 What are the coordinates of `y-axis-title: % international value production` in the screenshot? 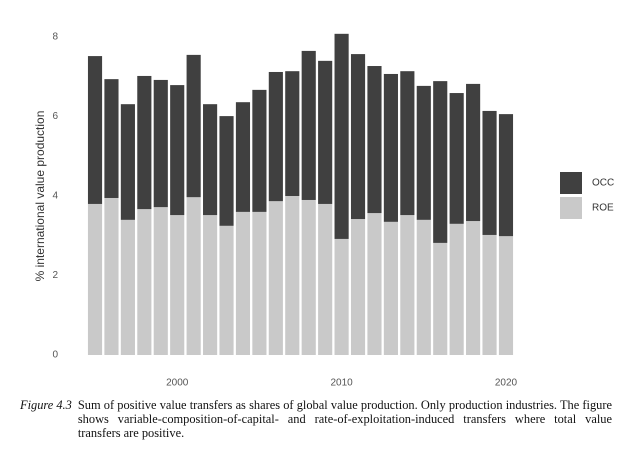 It's located at (40, 196).